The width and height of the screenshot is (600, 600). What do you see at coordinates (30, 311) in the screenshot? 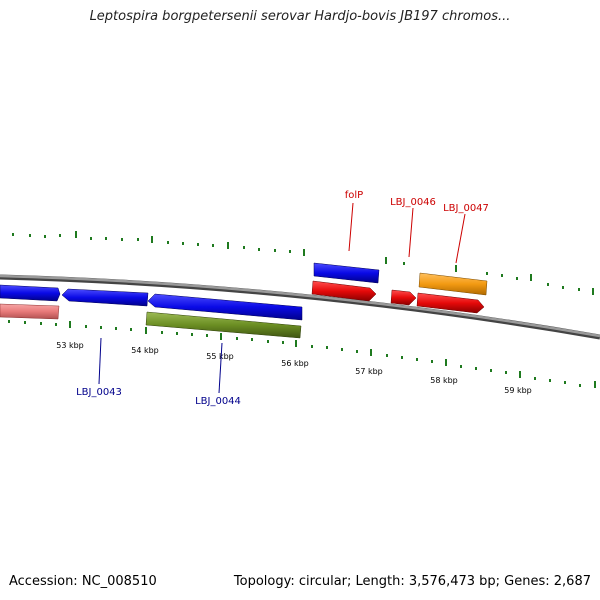
I see `gene-pink` at bounding box center [30, 311].